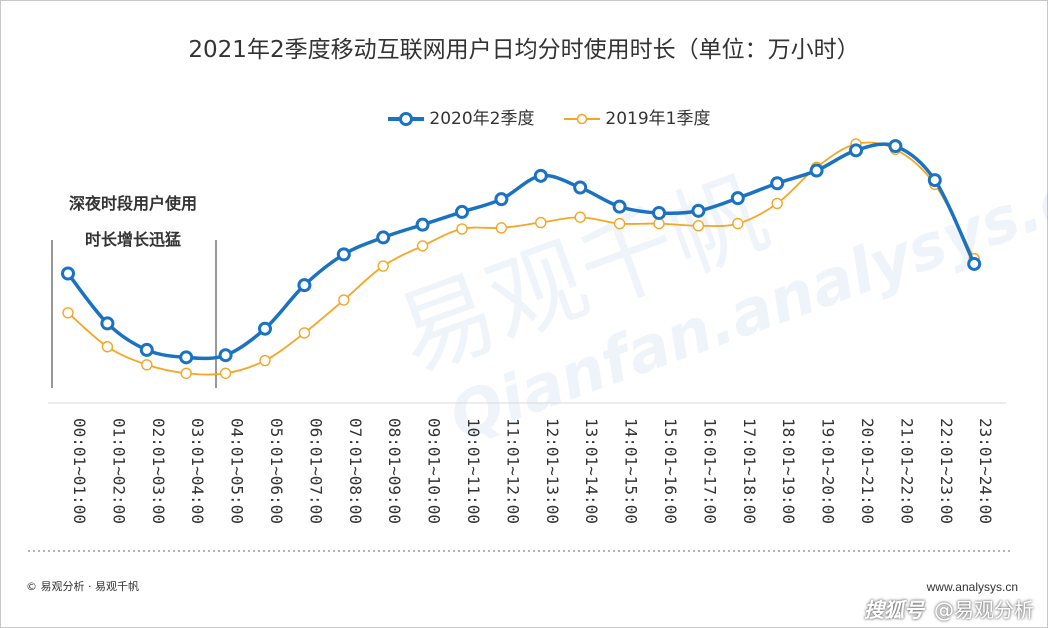 Image resolution: width=1048 pixels, height=628 pixels. Describe the element at coordinates (972, 587) in the screenshot. I see `footer-website: www.analysys.cn` at that location.